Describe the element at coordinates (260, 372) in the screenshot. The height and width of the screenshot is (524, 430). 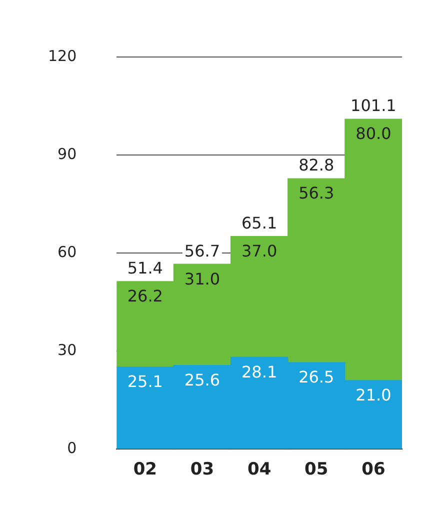
I see `data-label: 28.1` at that location.